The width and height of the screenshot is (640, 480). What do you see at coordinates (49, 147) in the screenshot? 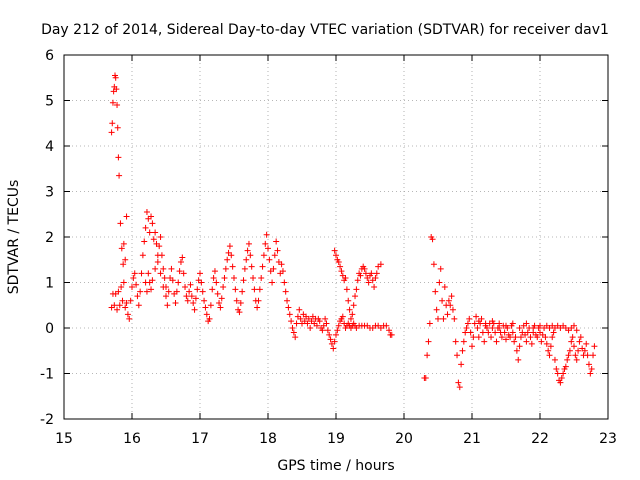
I see `y-tick-label: 4` at bounding box center [49, 147].